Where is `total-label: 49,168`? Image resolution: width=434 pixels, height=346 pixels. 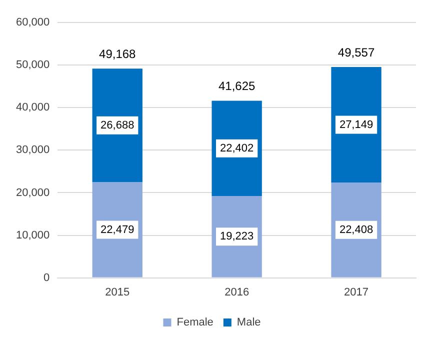 total-label: 49,168 is located at coordinates (117, 53).